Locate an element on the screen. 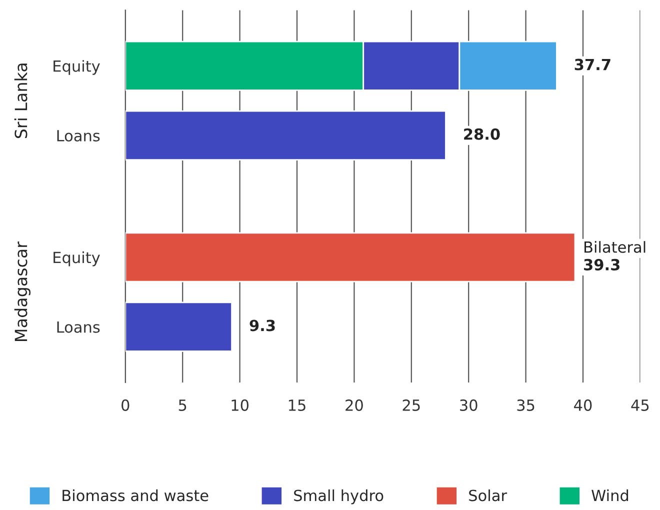  x-tick-label: 25 is located at coordinates (411, 405).